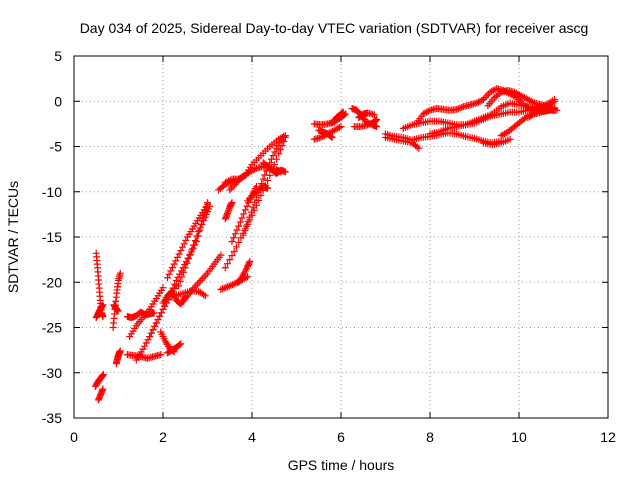 This screenshot has height=480, width=640. I want to click on y-tick-label: 5, so click(58, 56).